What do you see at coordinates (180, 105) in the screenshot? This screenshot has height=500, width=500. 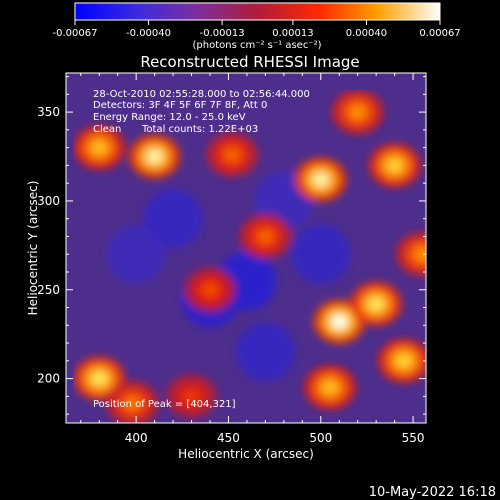 I see `detectors-text: Detectors: 3F 4F 5F 6F 7F 8F, Att 0` at bounding box center [180, 105].